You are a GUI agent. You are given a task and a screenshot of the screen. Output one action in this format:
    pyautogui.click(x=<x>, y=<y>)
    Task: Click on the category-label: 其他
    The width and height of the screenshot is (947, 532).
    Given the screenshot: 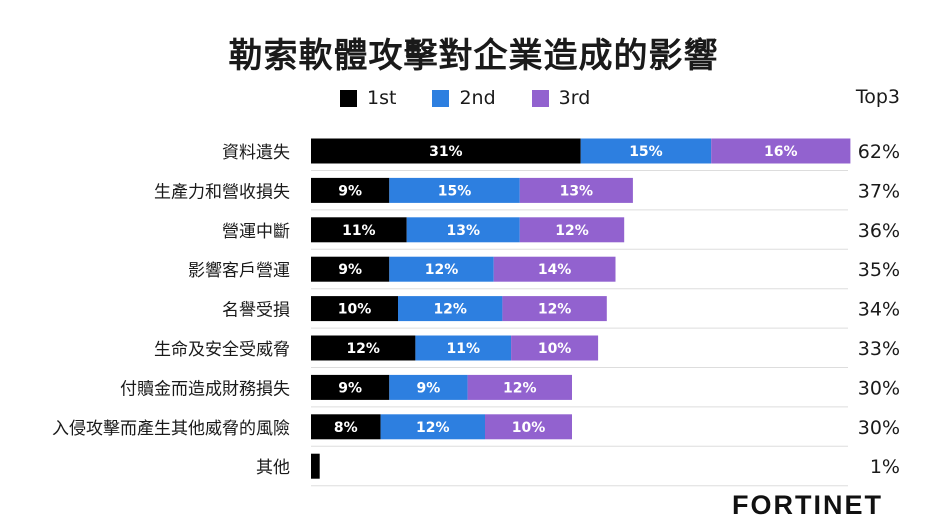 What is the action you would take?
    pyautogui.click(x=273, y=468)
    